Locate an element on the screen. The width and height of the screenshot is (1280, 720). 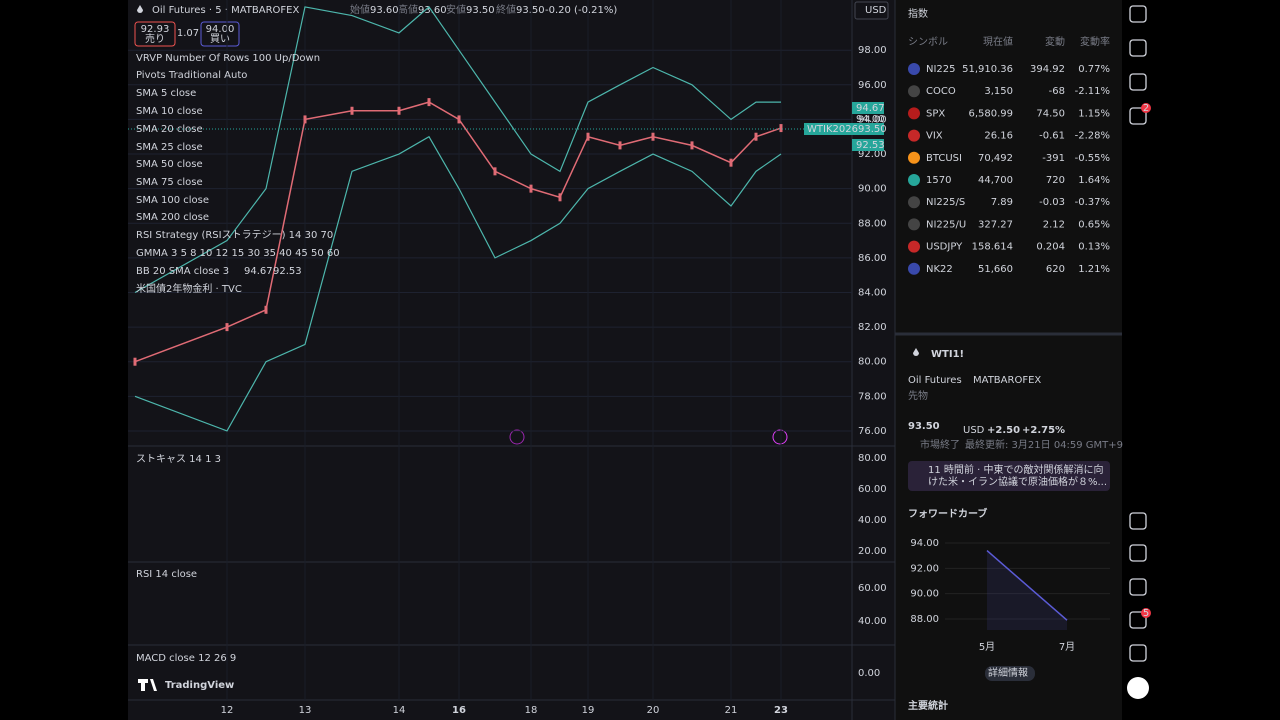
buy-button is located at coordinates (220, 34).